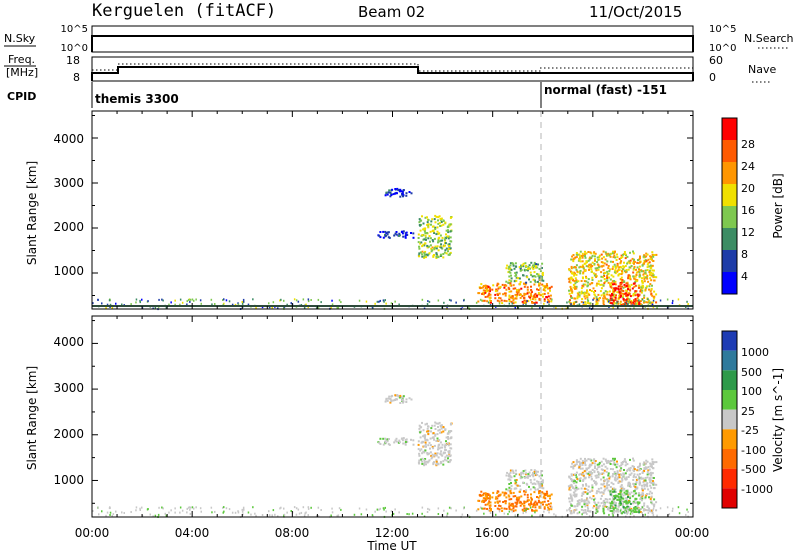 This screenshot has width=800, height=554. Describe the element at coordinates (76, 77) in the screenshot. I see `freq-tick-low: 8` at that location.